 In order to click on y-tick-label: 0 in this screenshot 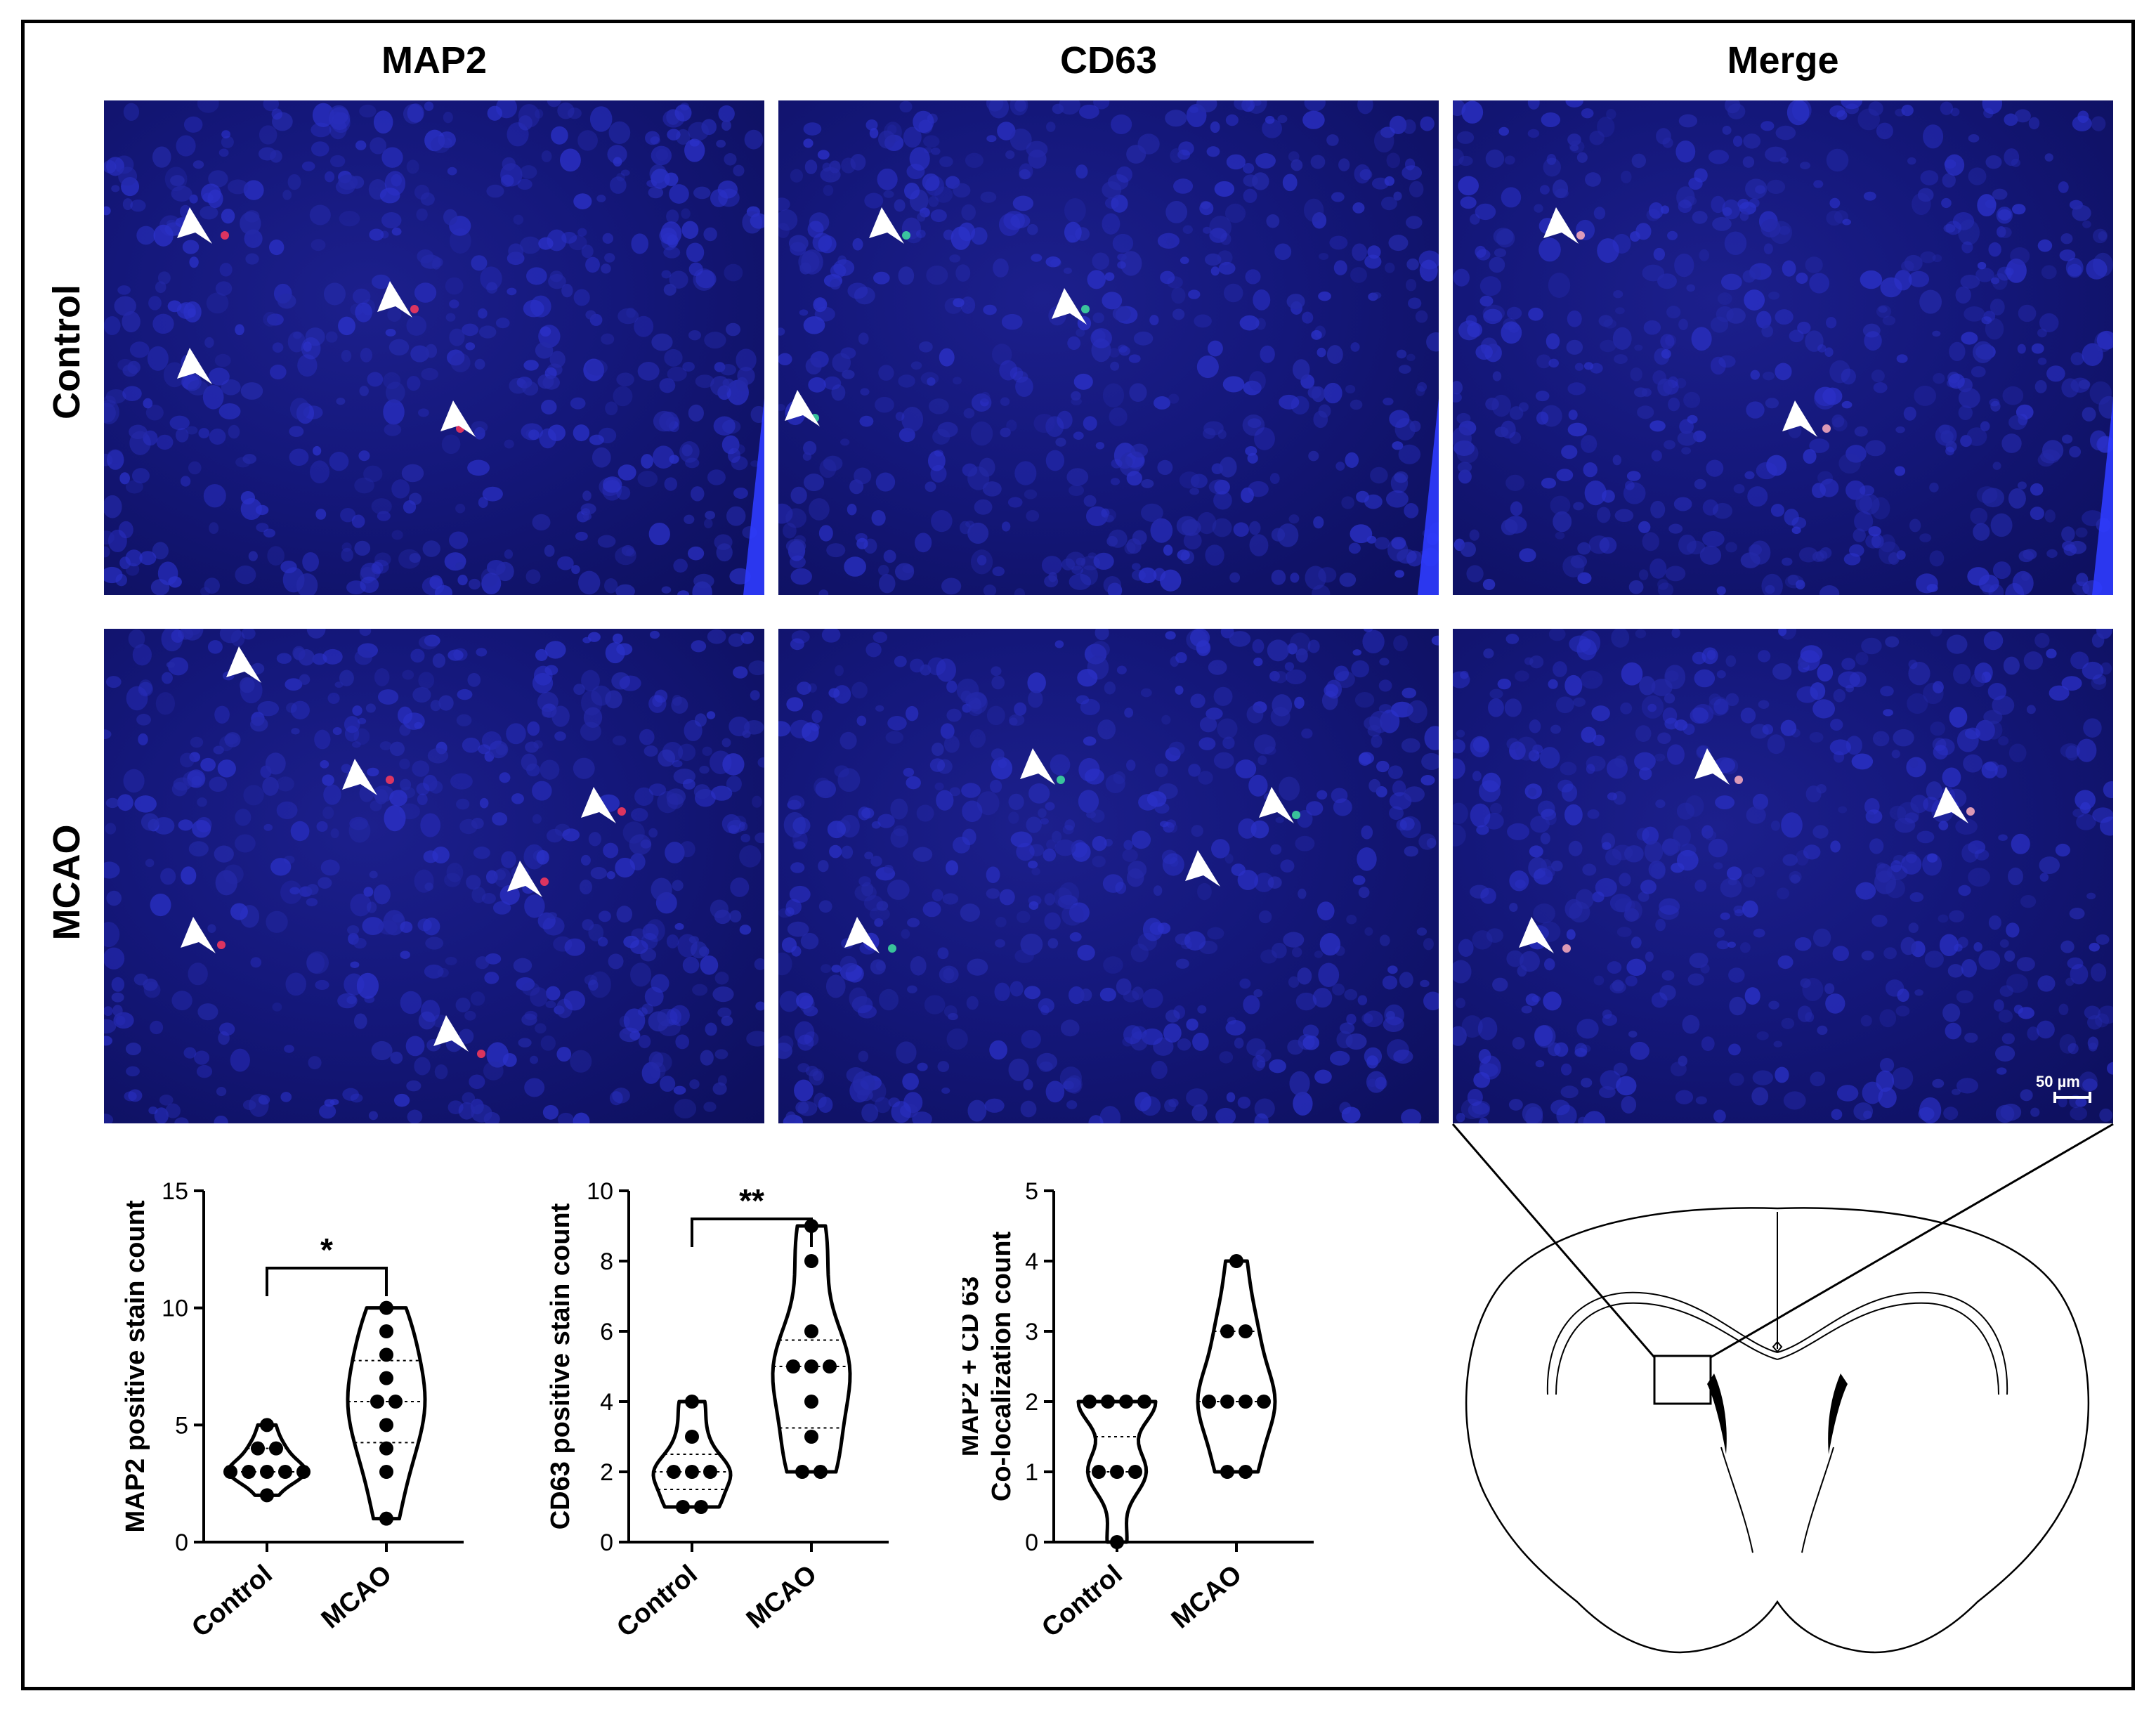, I will do `click(181, 1542)`.